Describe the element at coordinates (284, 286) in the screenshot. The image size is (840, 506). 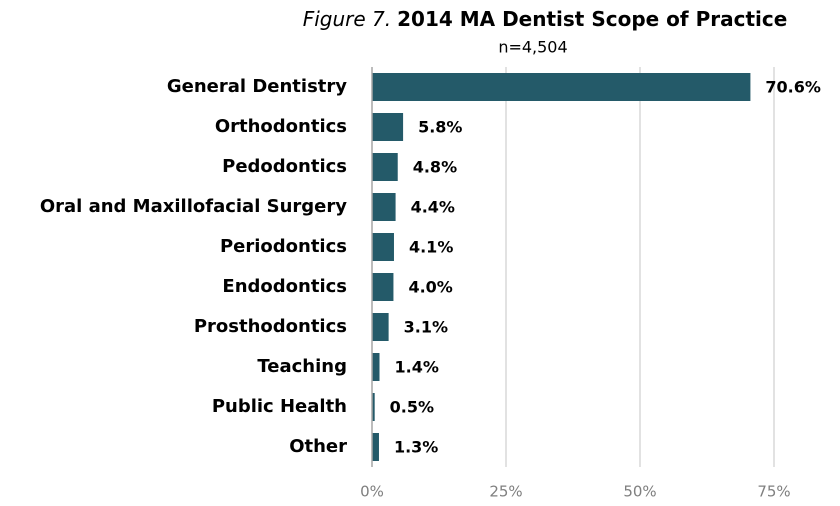
I see `y-tick-label: Endodontics` at that location.